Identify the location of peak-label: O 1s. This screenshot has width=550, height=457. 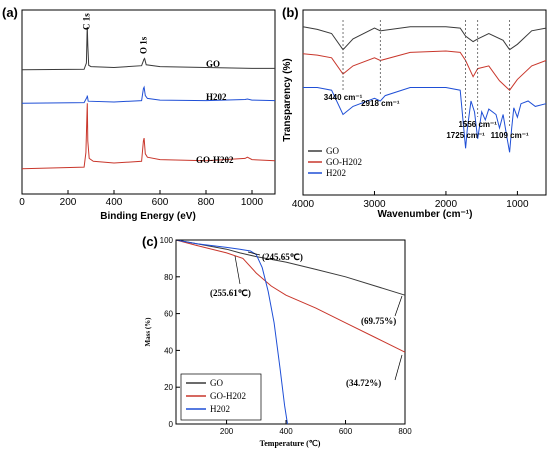
(143, 45).